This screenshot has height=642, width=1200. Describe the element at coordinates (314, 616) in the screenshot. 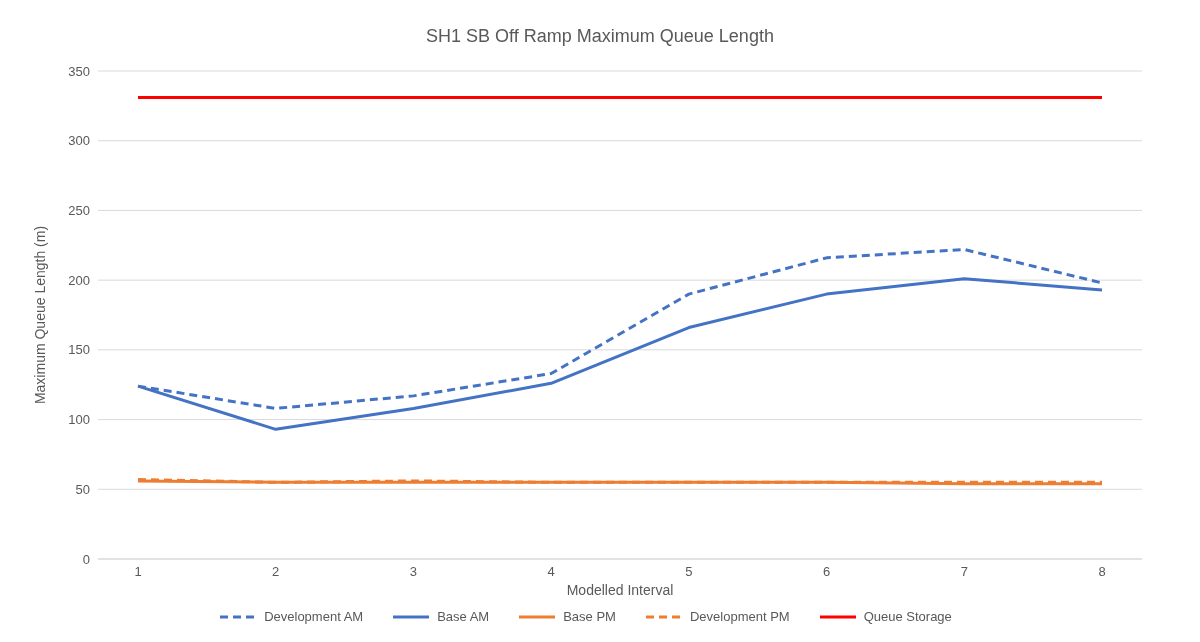

I see `legend-label: Development AM` at that location.